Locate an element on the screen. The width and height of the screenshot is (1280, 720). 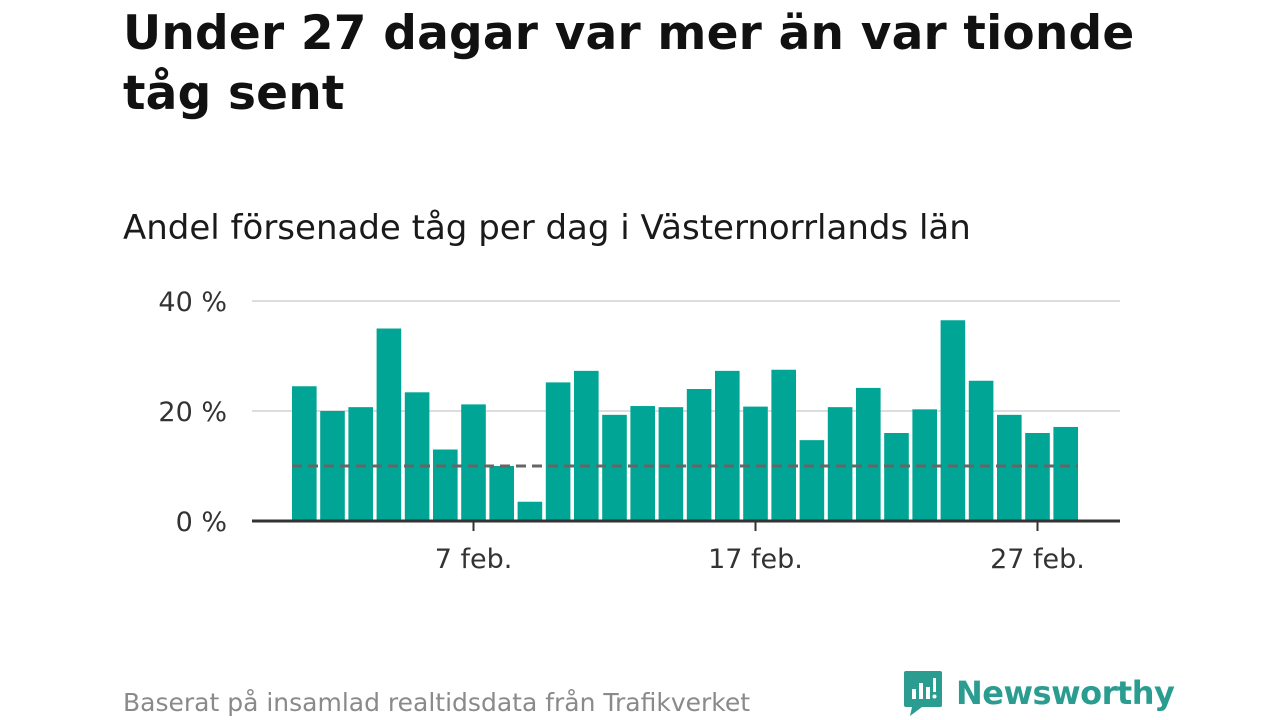
x-tick-label: 17 feb. is located at coordinates (755, 559).